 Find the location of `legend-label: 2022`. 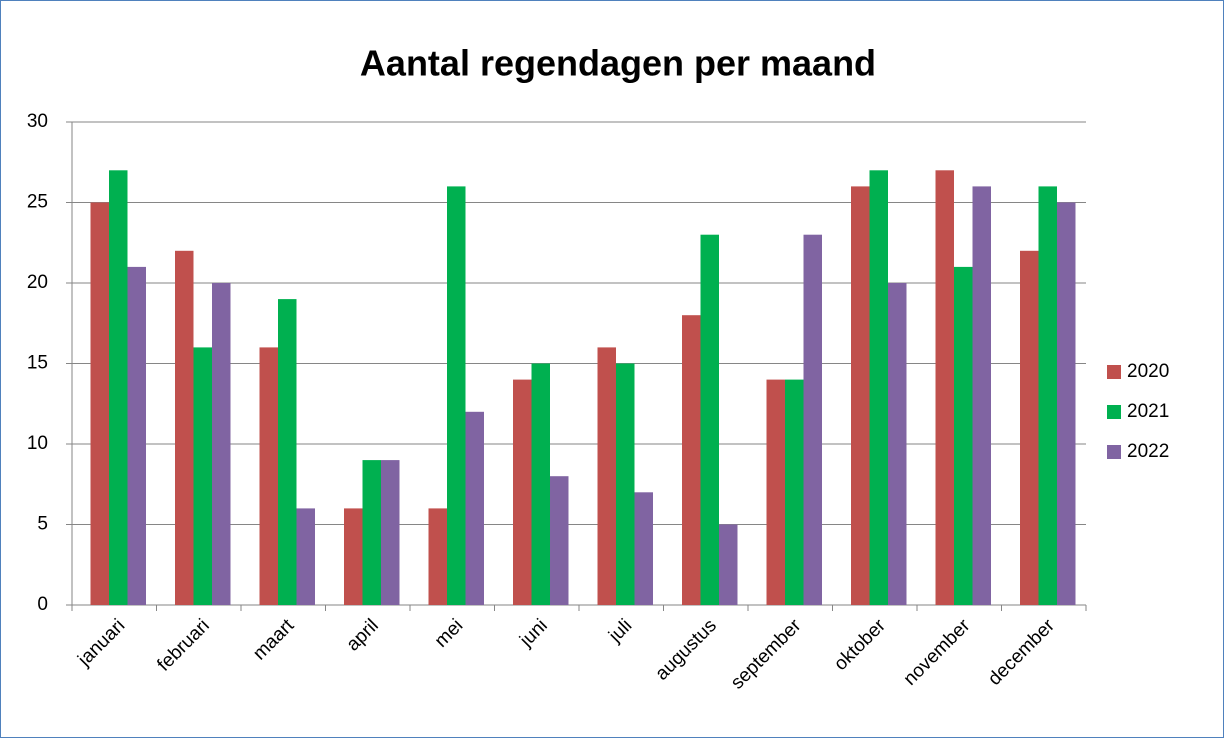

legend-label: 2022 is located at coordinates (1148, 451).